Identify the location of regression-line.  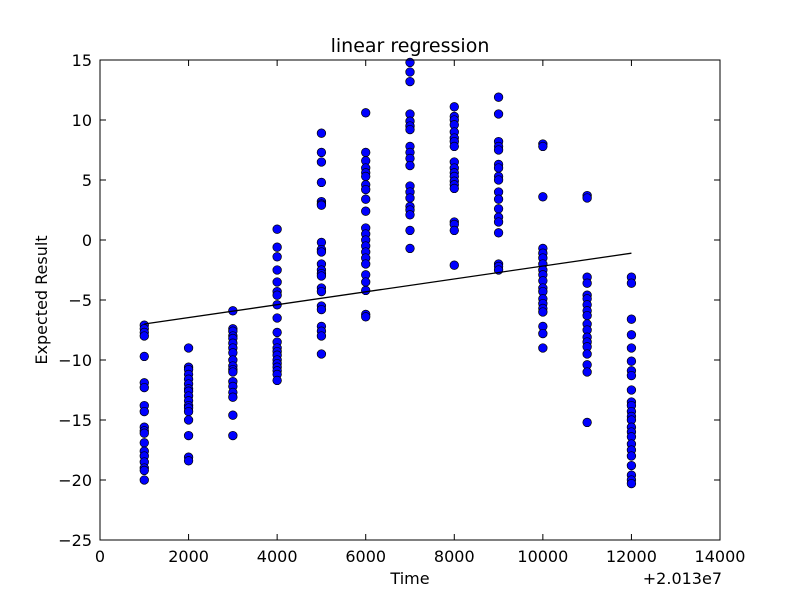
(388, 288).